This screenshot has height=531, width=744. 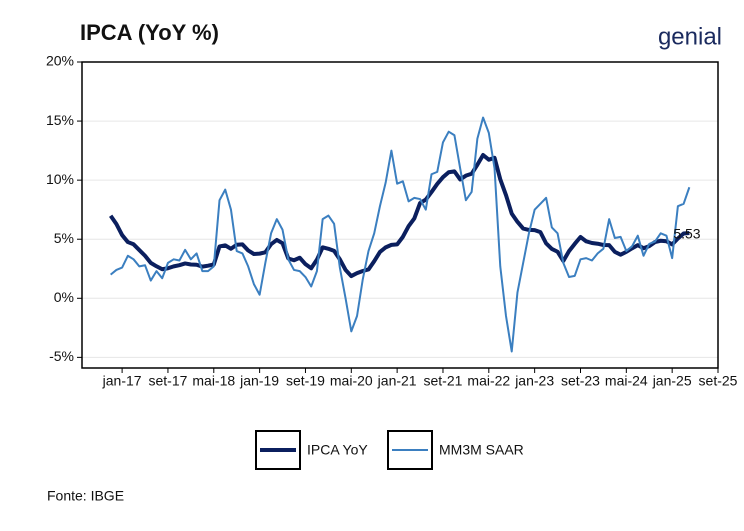 I want to click on chart-title: IPCA (YoY %), so click(x=149, y=32).